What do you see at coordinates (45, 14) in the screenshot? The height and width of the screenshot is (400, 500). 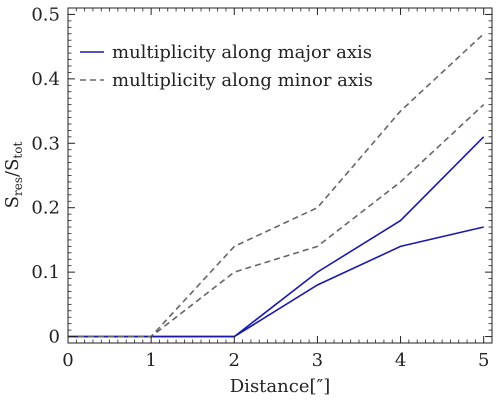 I see `y-tick-label: 0.5` at bounding box center [45, 14].